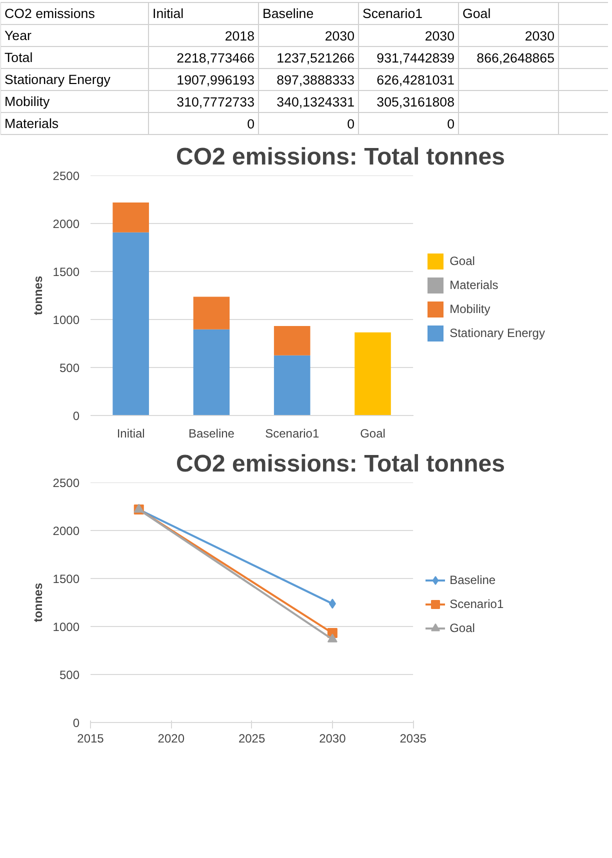 This screenshot has height=858, width=612. What do you see at coordinates (415, 80) in the screenshot?
I see `text: 626,4281031` at bounding box center [415, 80].